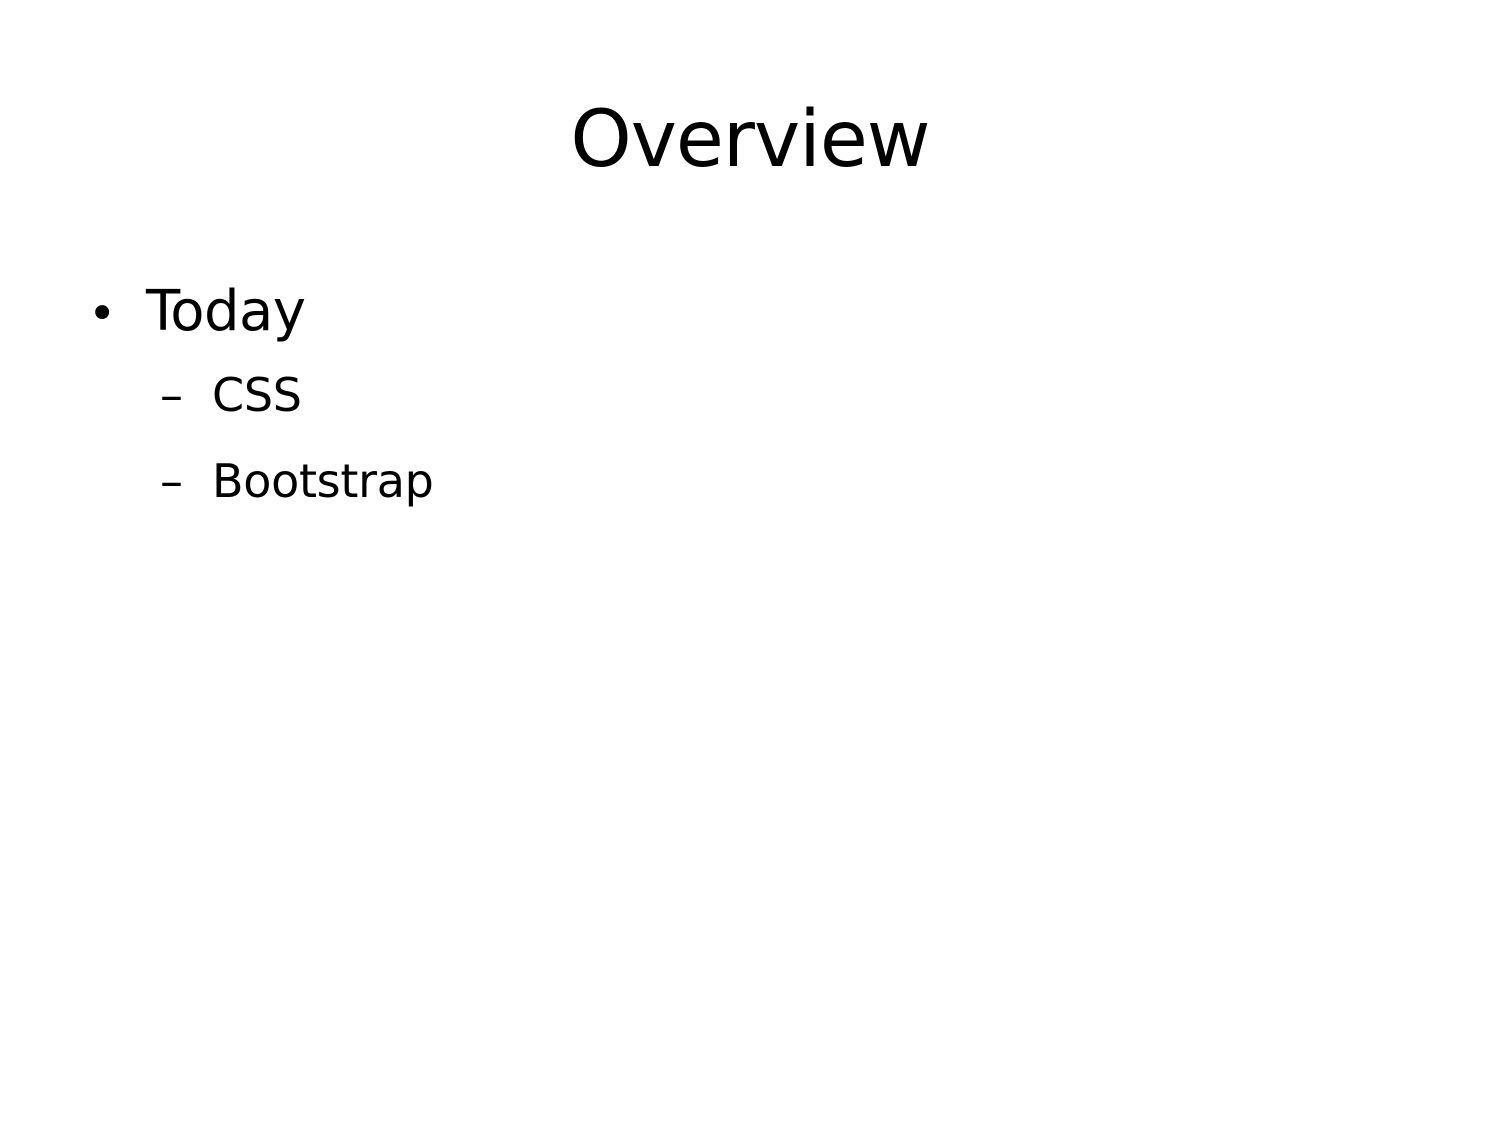 This screenshot has height=1125, width=1500. I want to click on bullet-list: • Today, so click(197, 313).